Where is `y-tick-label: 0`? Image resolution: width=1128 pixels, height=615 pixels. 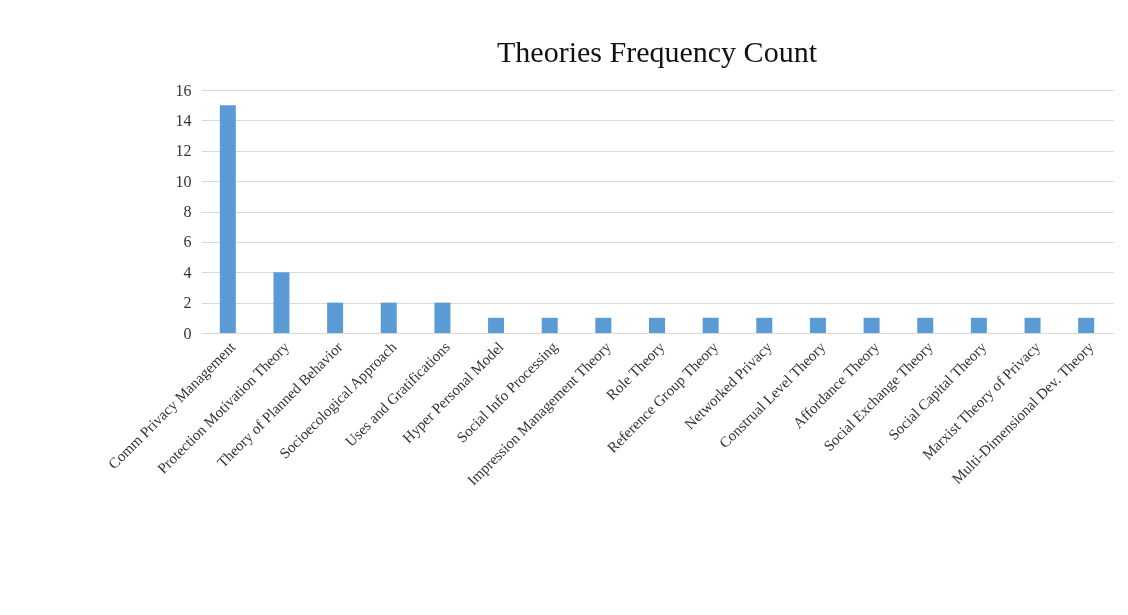 y-tick-label: 0 is located at coordinates (187, 333).